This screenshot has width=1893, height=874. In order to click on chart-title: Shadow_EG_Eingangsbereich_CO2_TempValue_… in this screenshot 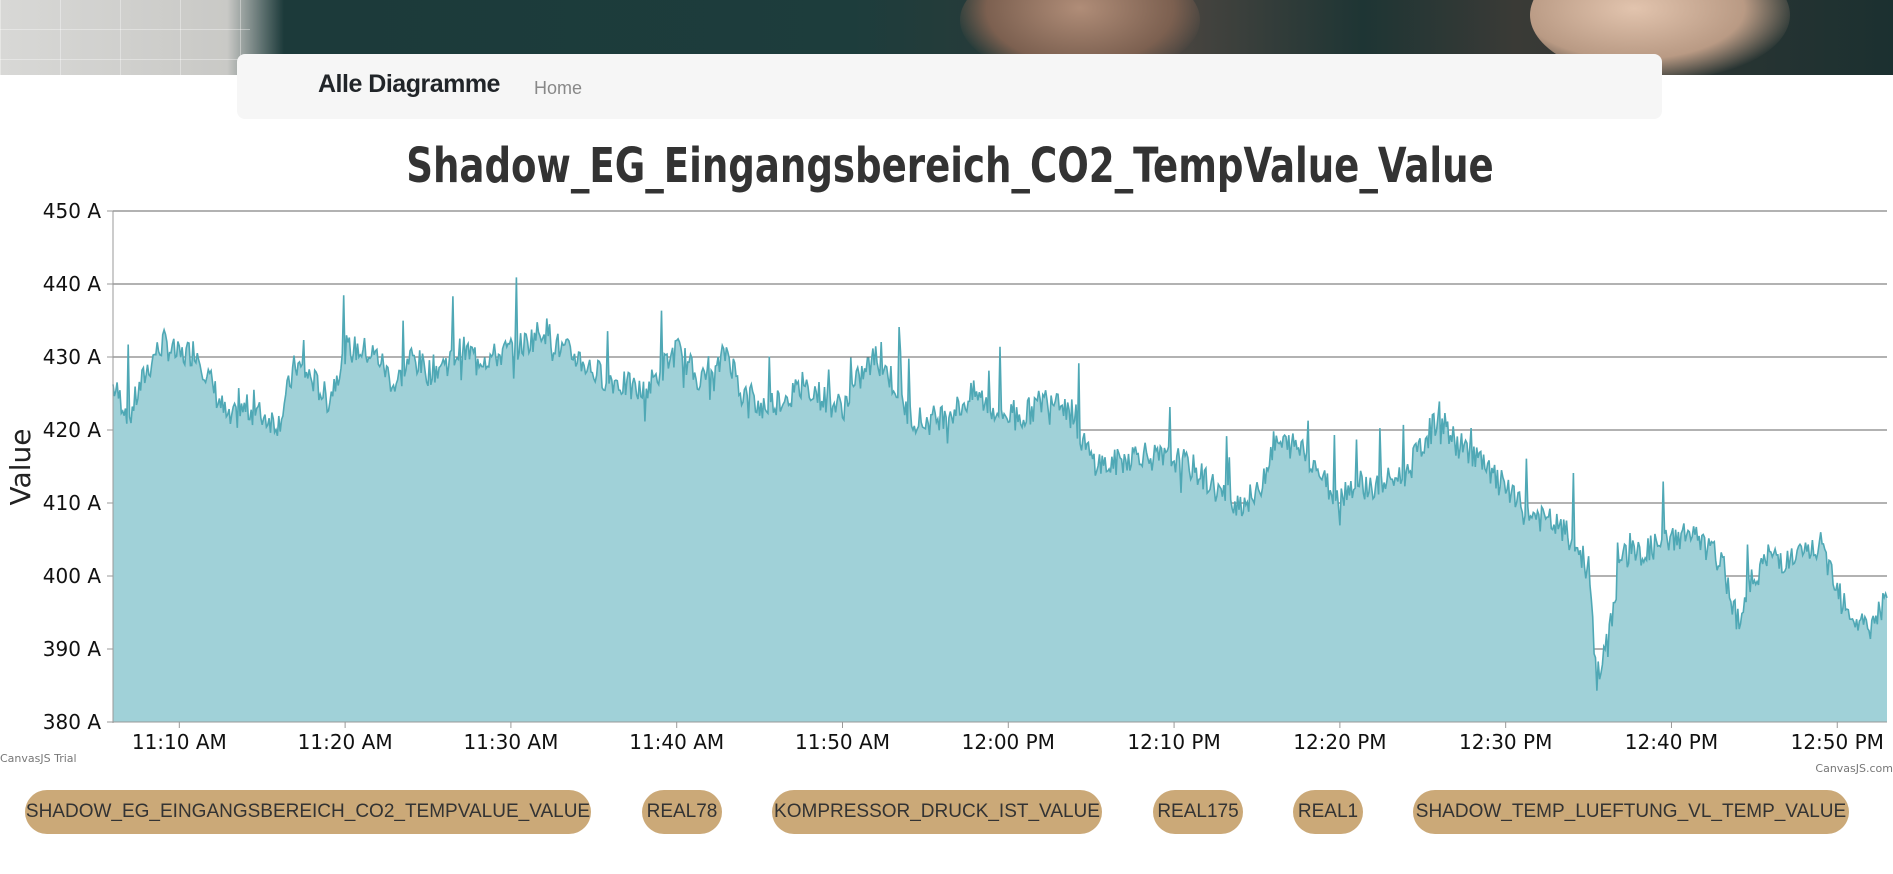, I will do `click(950, 165)`.